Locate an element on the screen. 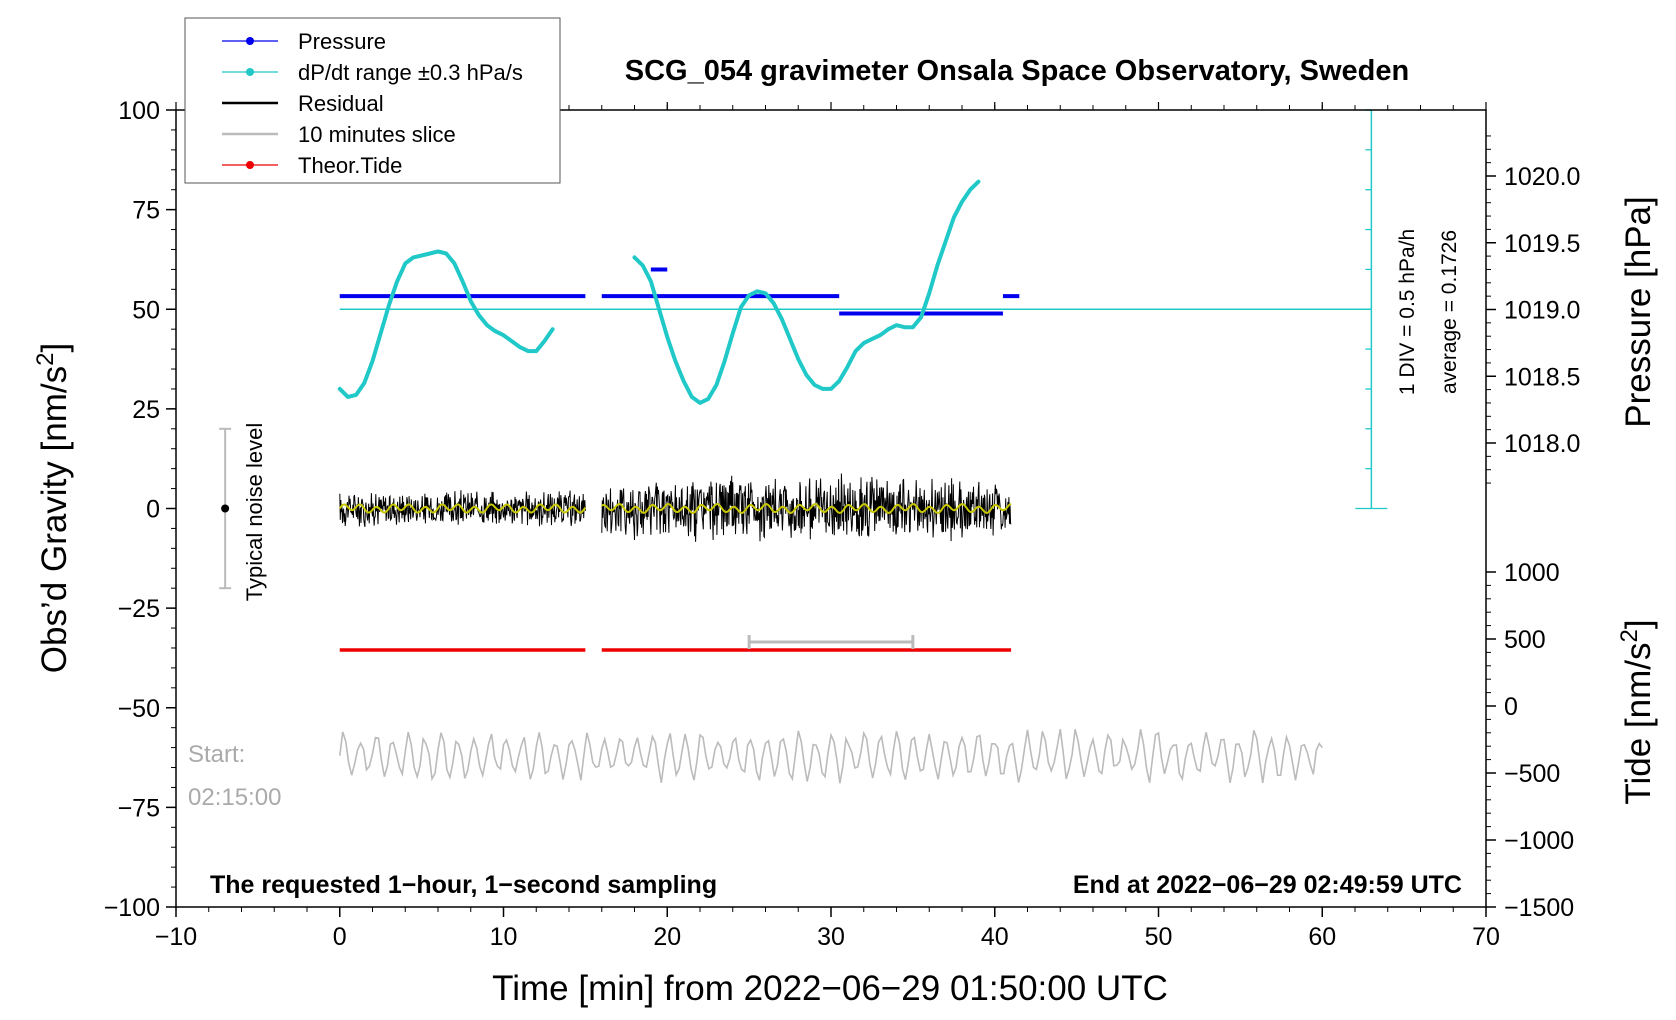 The image size is (1676, 1020). x-tick-label: 60 is located at coordinates (1322, 937).